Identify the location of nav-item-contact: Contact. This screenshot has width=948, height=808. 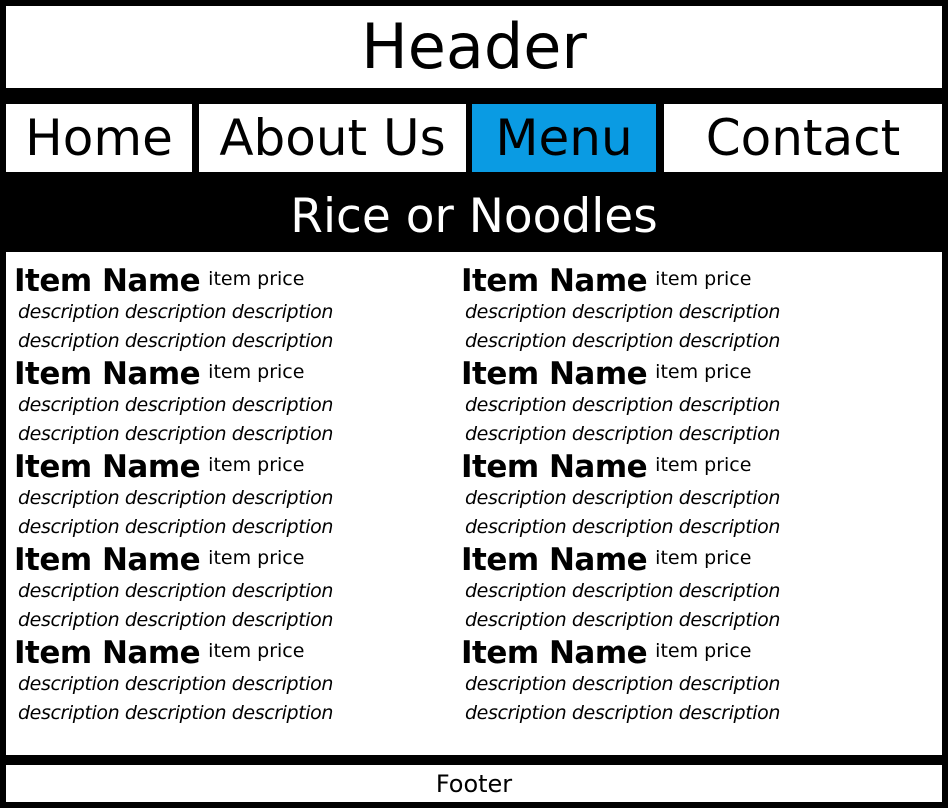
(803, 138).